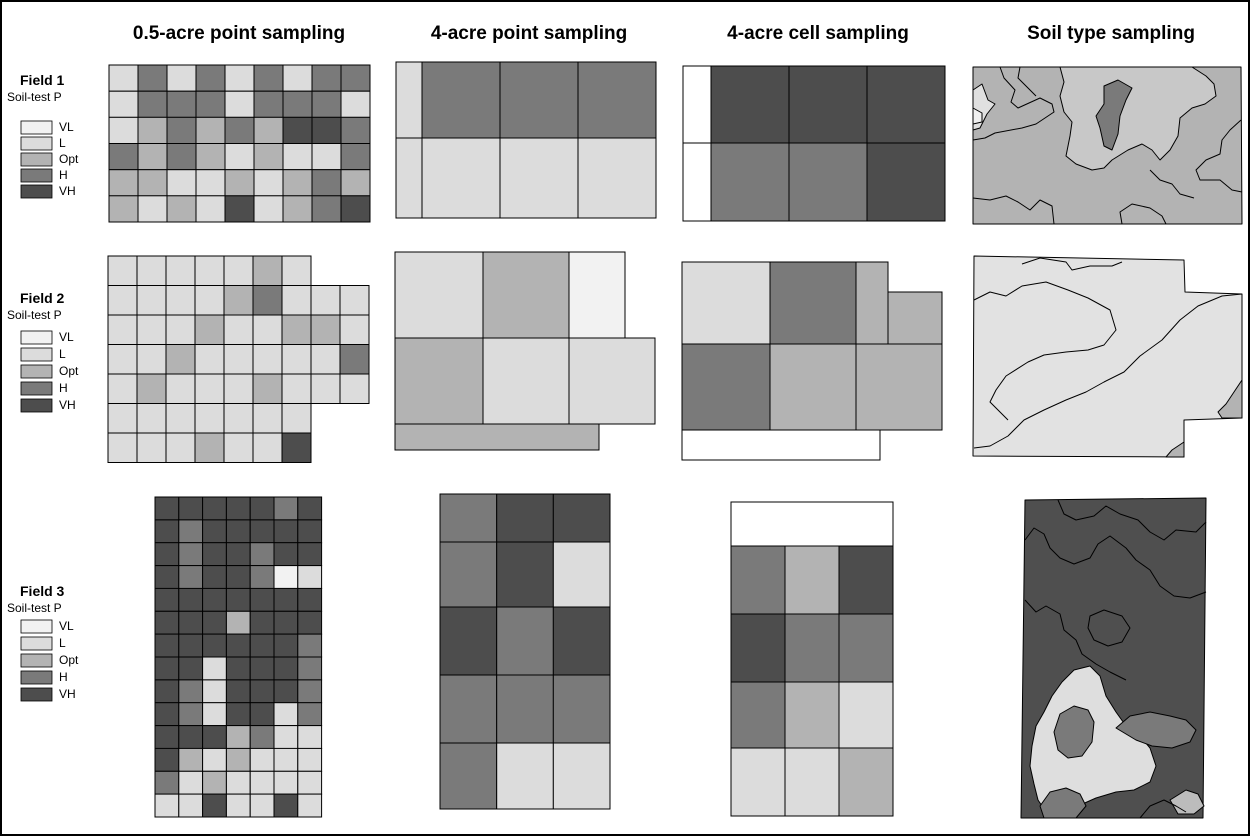  Describe the element at coordinates (239, 143) in the screenshot. I see `field-1-half-acre-point-map` at that location.